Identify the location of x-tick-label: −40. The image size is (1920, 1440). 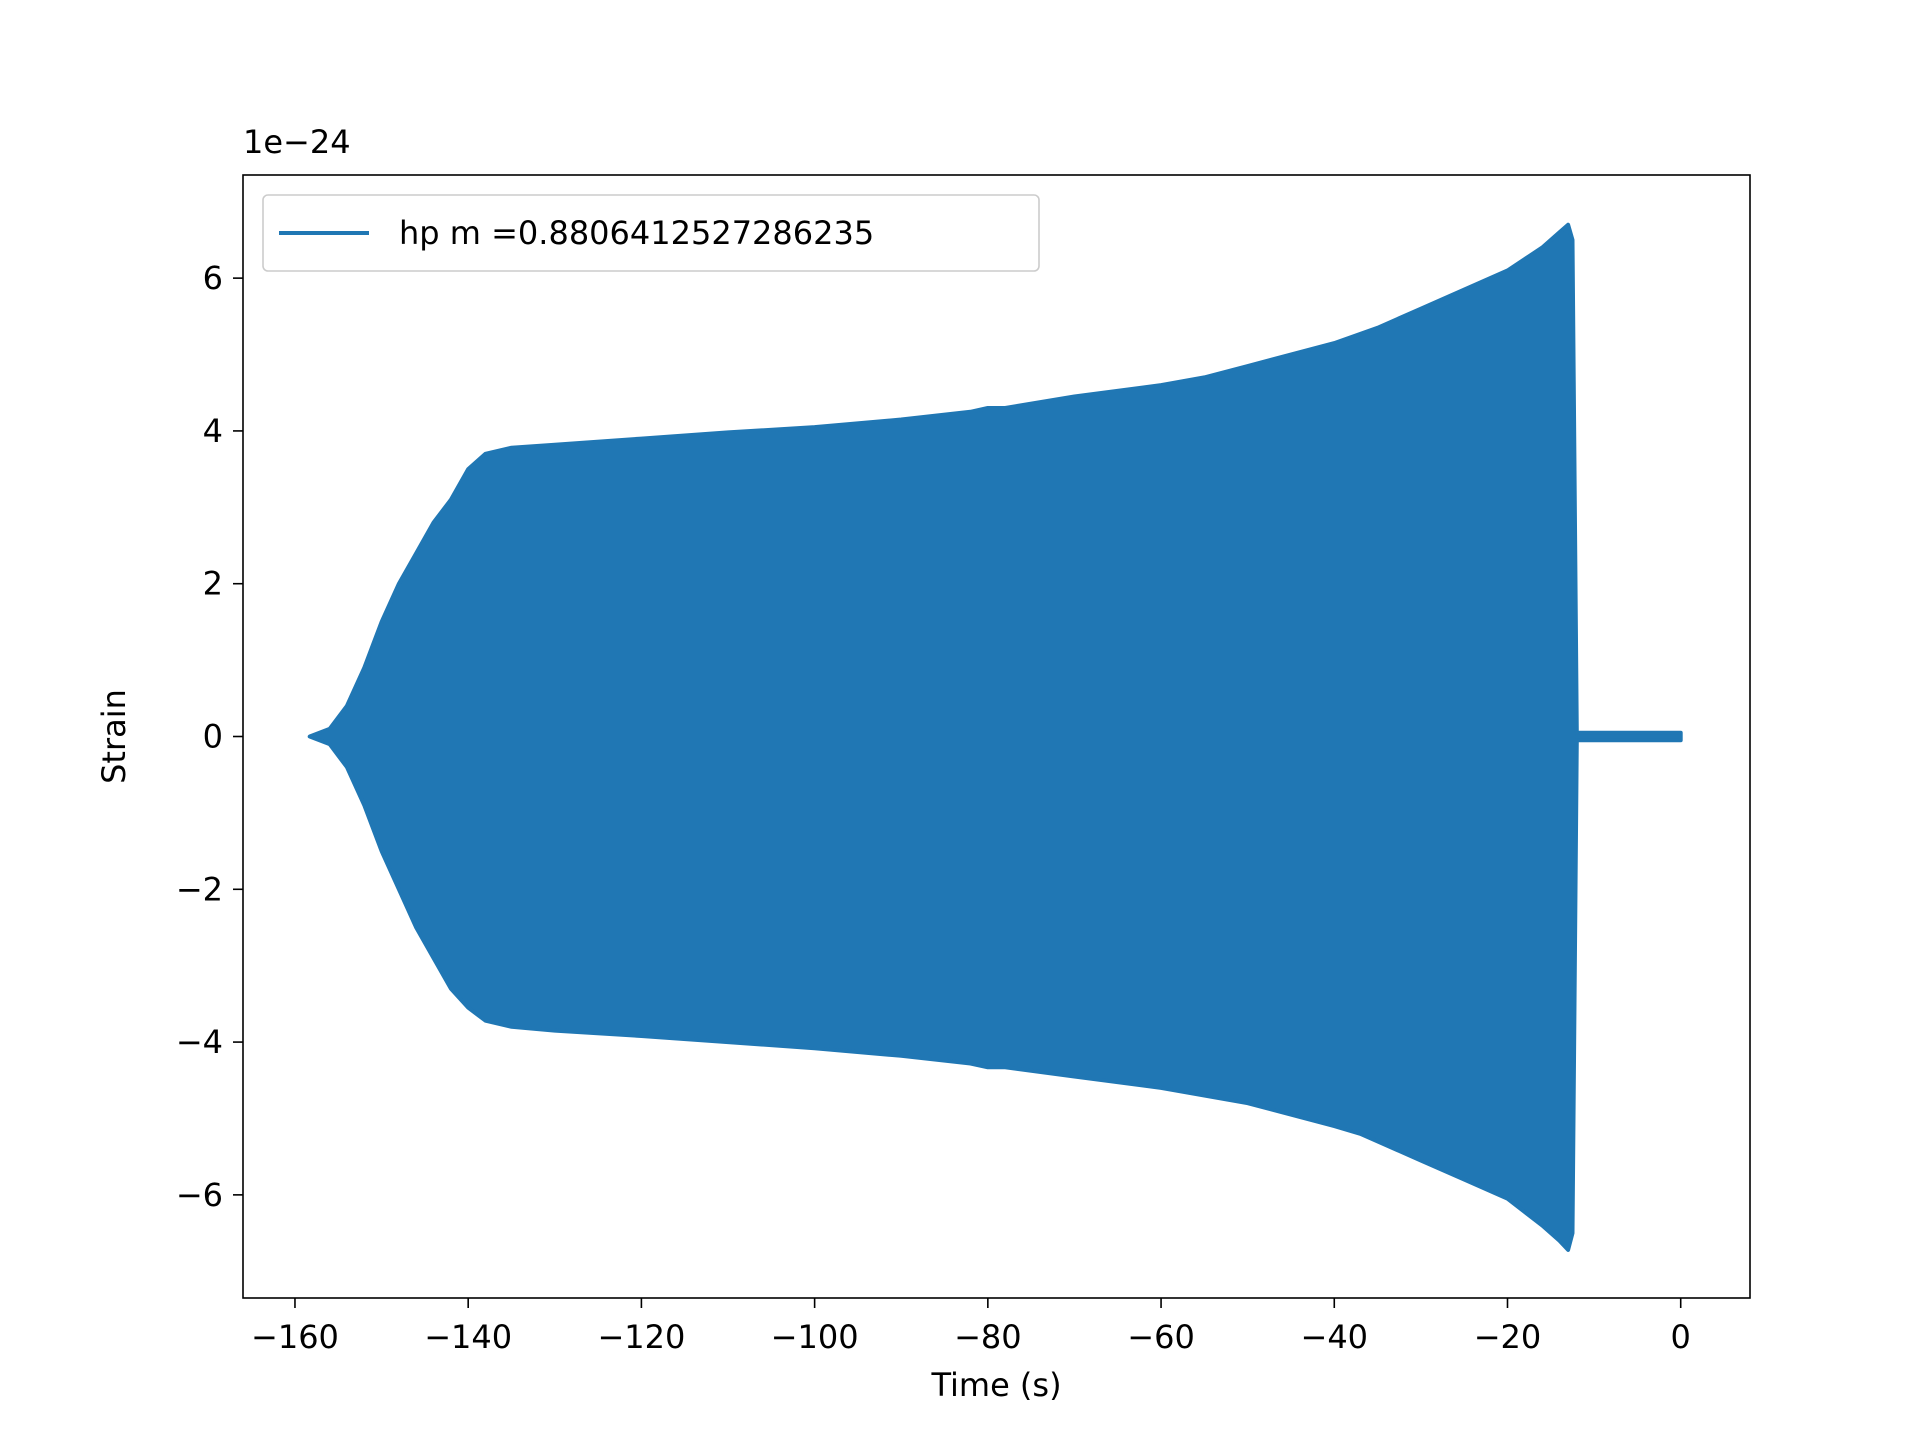
(1335, 1337).